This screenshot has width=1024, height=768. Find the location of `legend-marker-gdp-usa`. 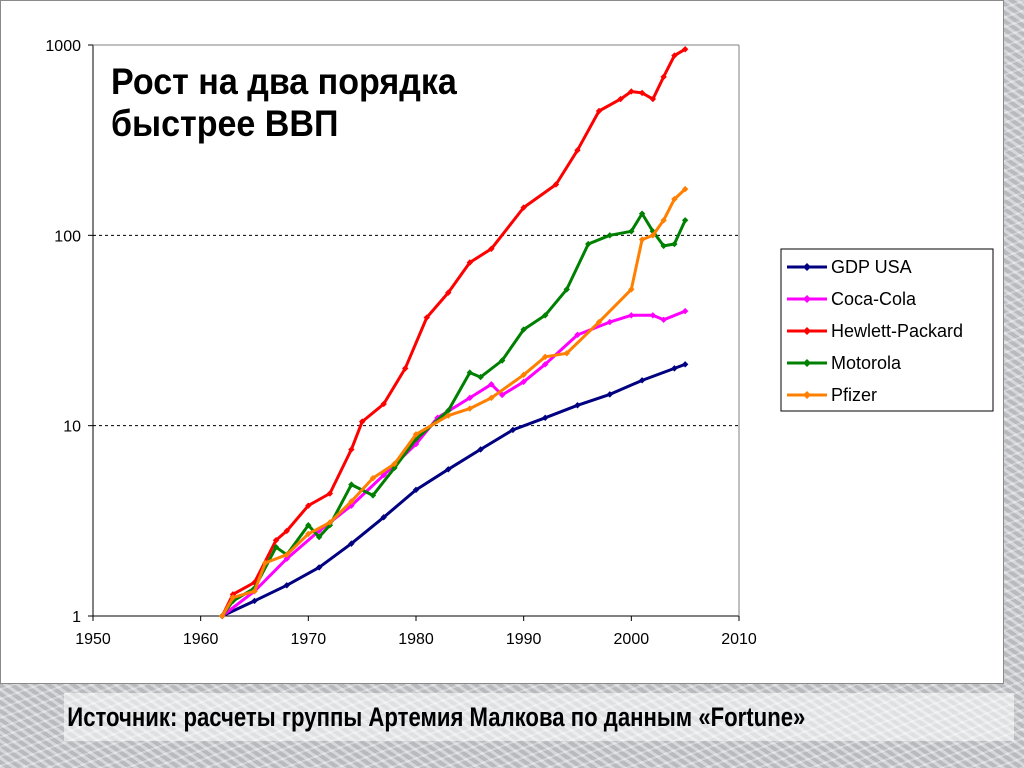

legend-marker-gdp-usa is located at coordinates (807, 267).